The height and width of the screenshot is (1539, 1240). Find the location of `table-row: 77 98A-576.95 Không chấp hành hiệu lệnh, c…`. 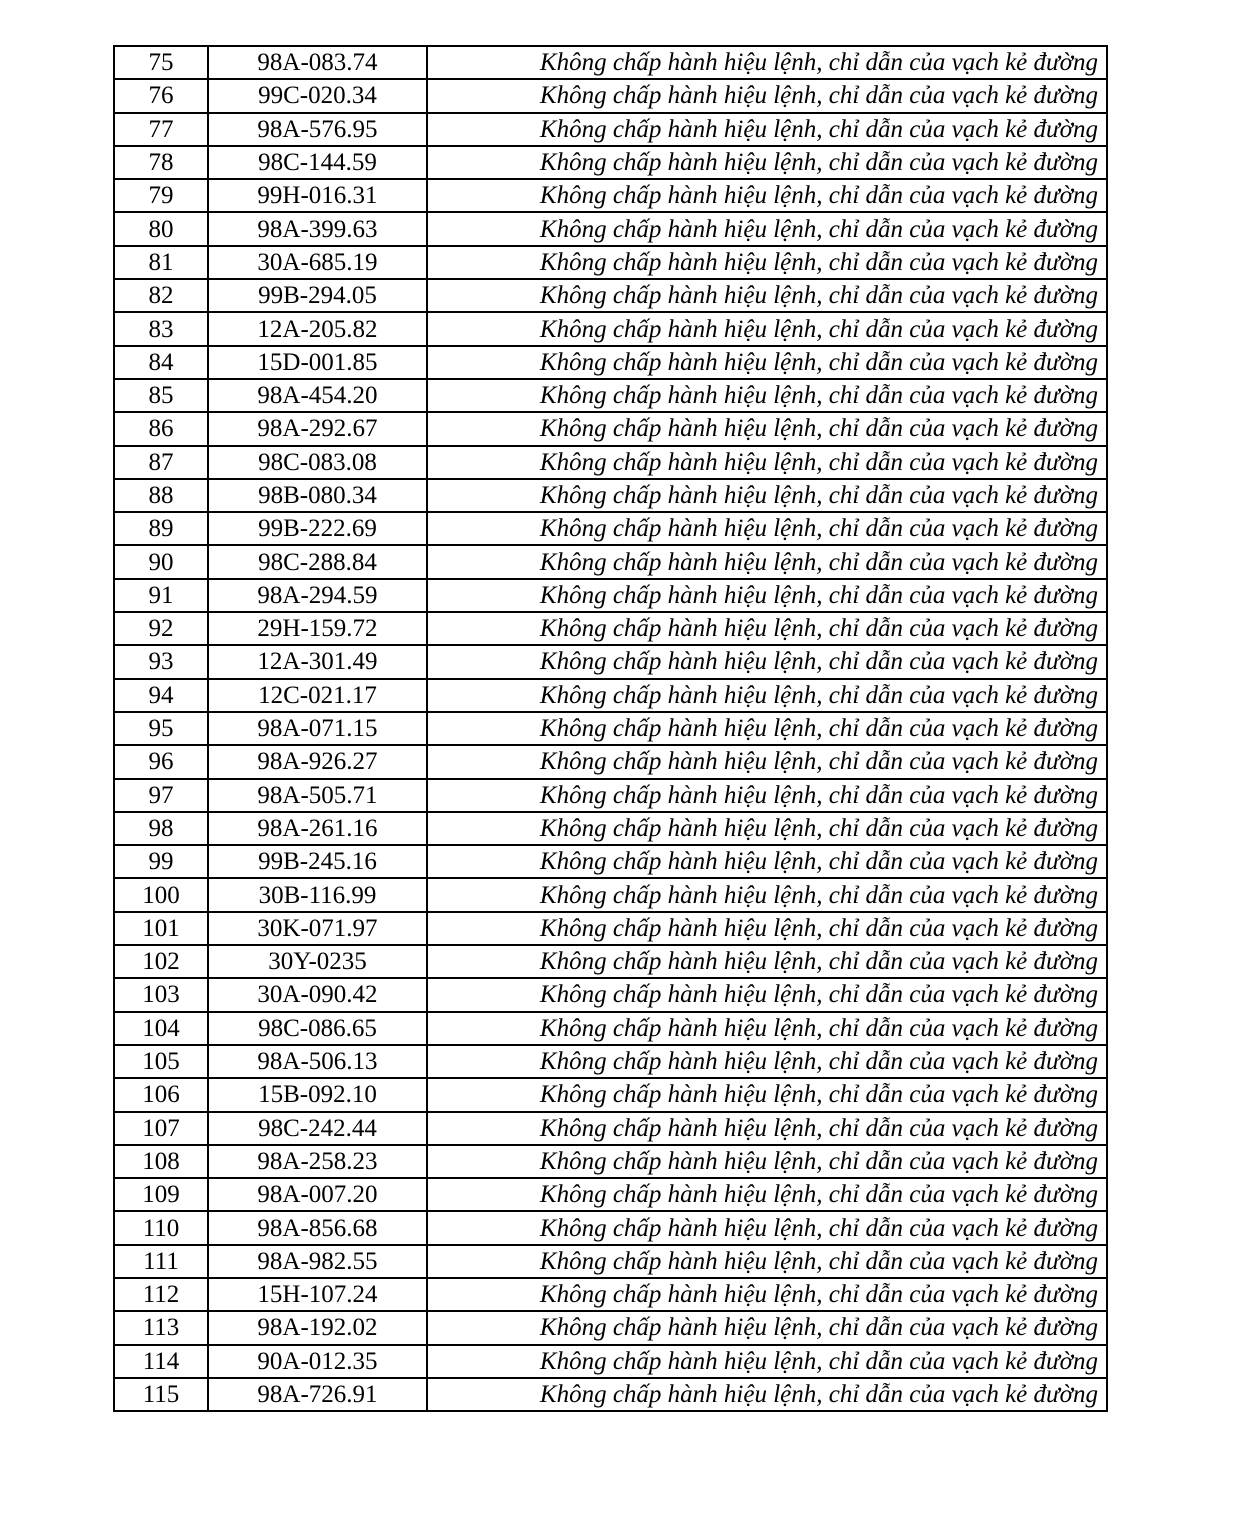

table-row: 77 98A-576.95 Không chấp hành hiệu lệnh, c… is located at coordinates (610, 129).